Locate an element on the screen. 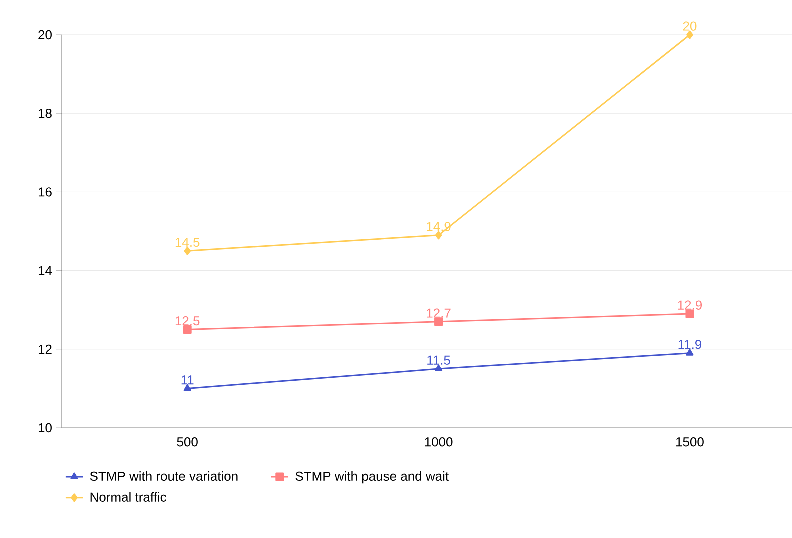 This screenshot has width=792, height=538. legend-label: STMP with pause and wait is located at coordinates (372, 478).